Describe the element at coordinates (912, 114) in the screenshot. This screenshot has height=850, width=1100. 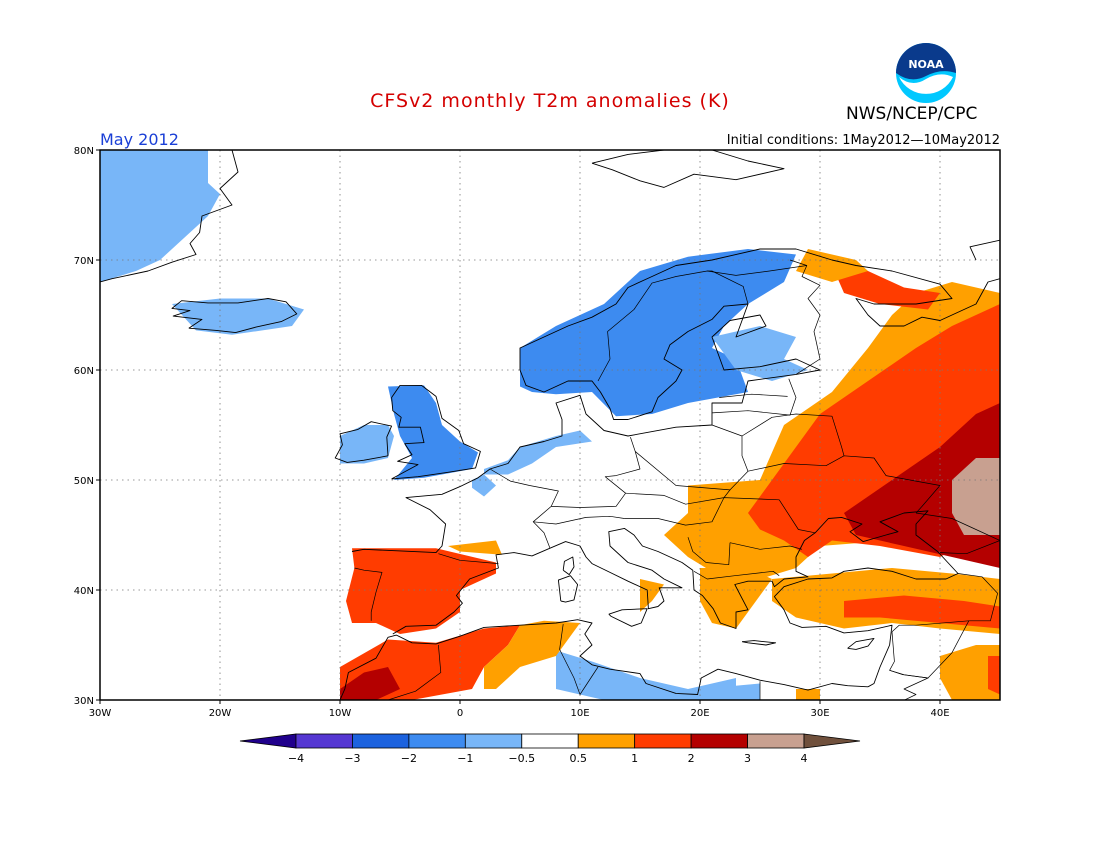
I see `org-label: NWS/NCEP/CPC` at that location.